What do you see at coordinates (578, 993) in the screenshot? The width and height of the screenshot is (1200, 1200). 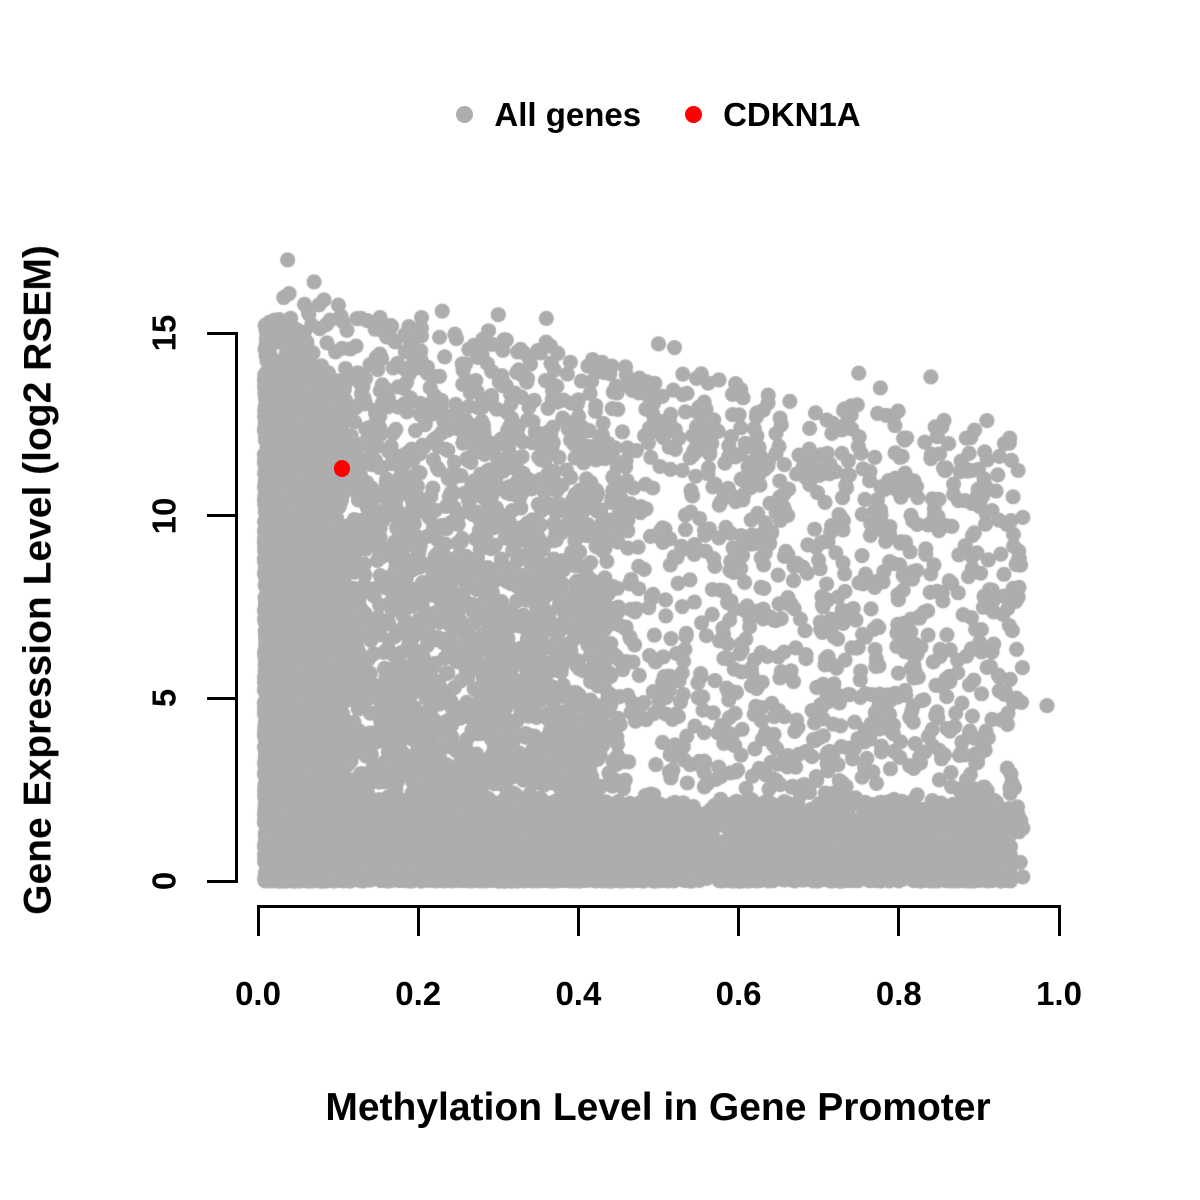 I see `x-tick-label: 0.4` at bounding box center [578, 993].